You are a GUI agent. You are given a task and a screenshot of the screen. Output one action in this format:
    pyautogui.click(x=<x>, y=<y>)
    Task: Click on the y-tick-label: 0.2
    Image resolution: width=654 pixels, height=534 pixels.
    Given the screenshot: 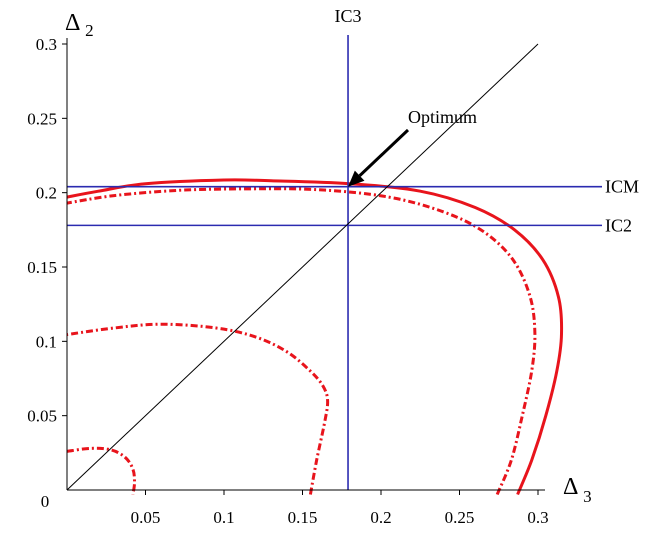 What is the action you would take?
    pyautogui.click(x=46, y=193)
    